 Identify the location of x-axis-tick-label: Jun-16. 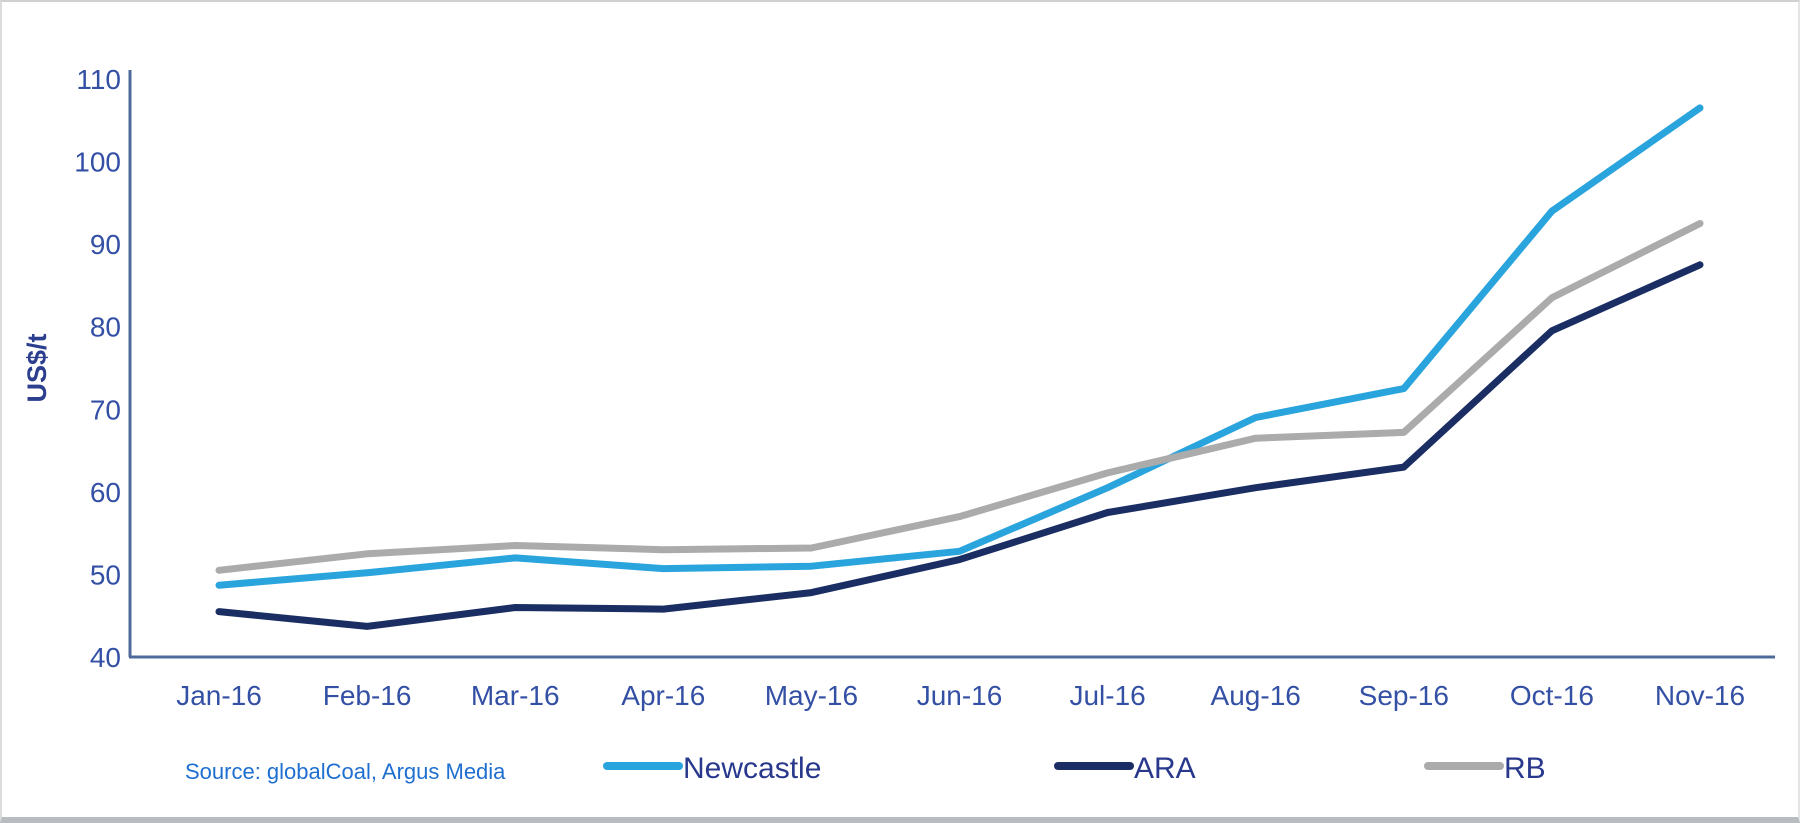
(960, 695).